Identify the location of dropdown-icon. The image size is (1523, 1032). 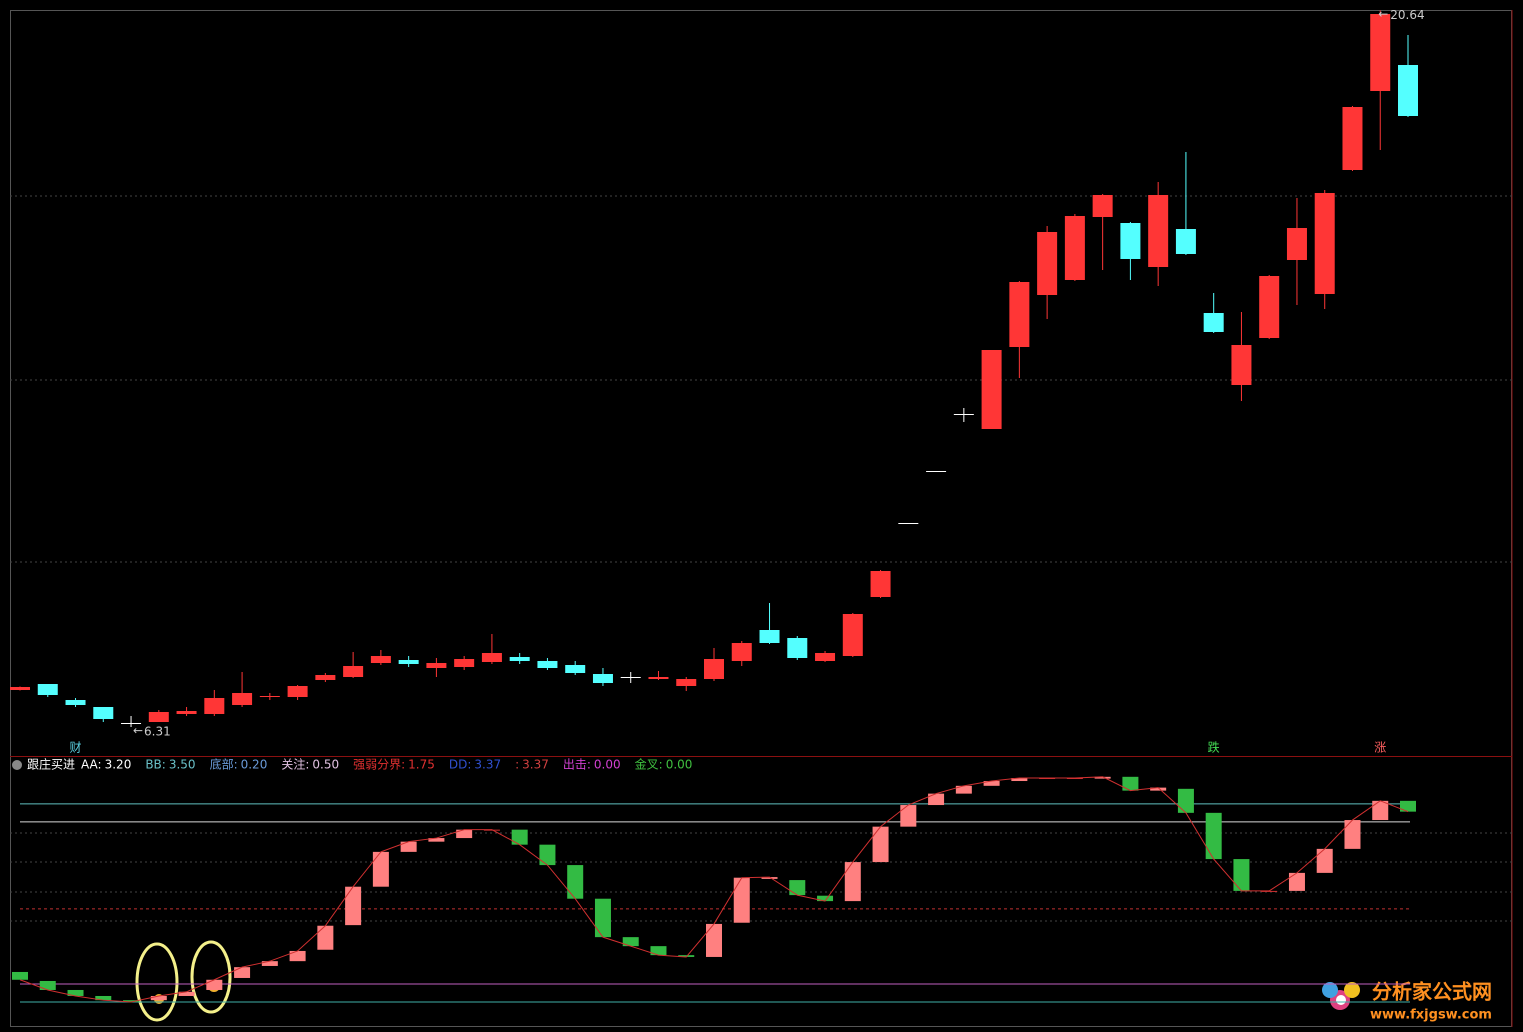
(17, 765).